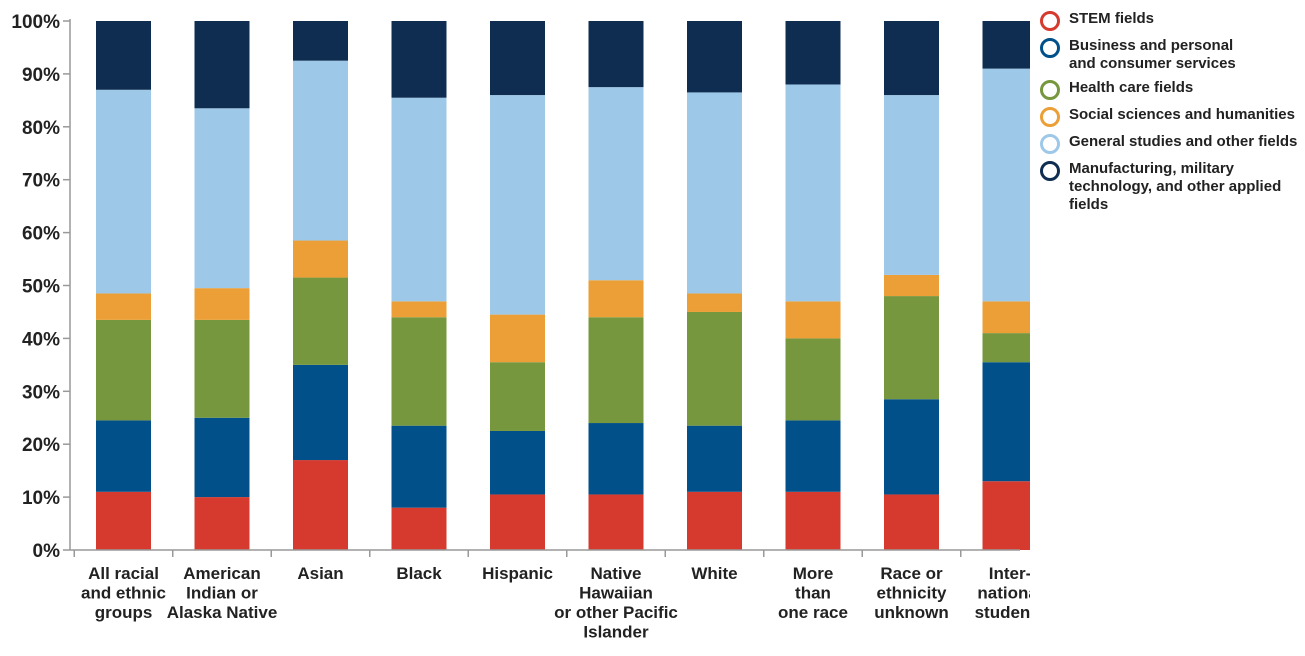 This screenshot has height=656, width=1305. I want to click on y-axis: 0% 10% 20% 30% 40% 50% 60% 70% 80% 90% 100%, so click(41, 287).